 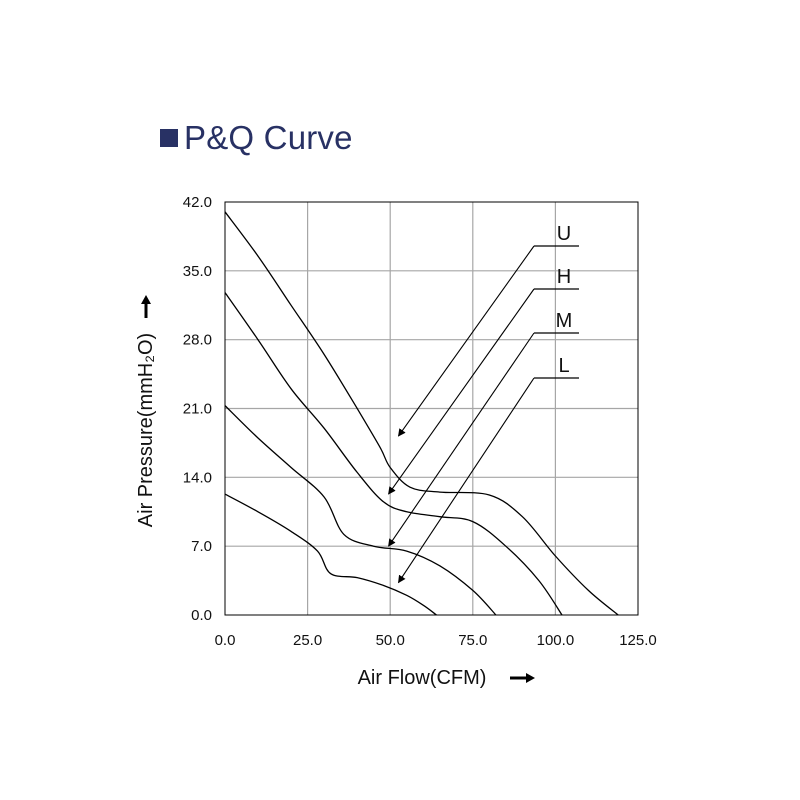 What do you see at coordinates (201, 615) in the screenshot?
I see `y-tick-label: 0.0` at bounding box center [201, 615].